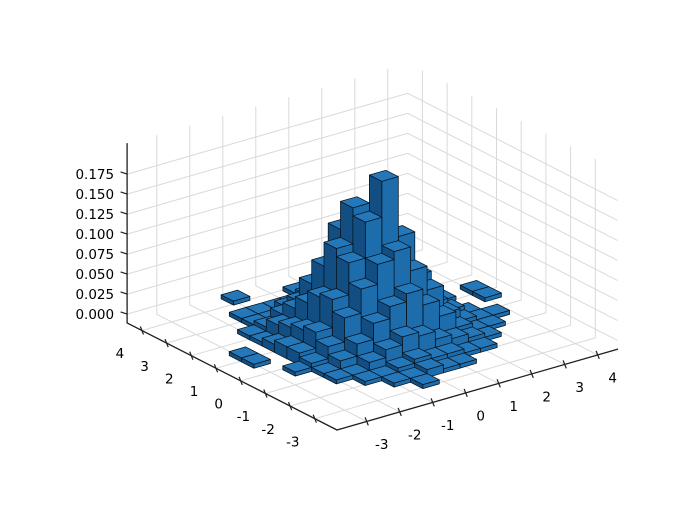 The height and width of the screenshot is (524, 700). What do you see at coordinates (267, 430) in the screenshot?
I see `x-tick-label: -2` at bounding box center [267, 430].